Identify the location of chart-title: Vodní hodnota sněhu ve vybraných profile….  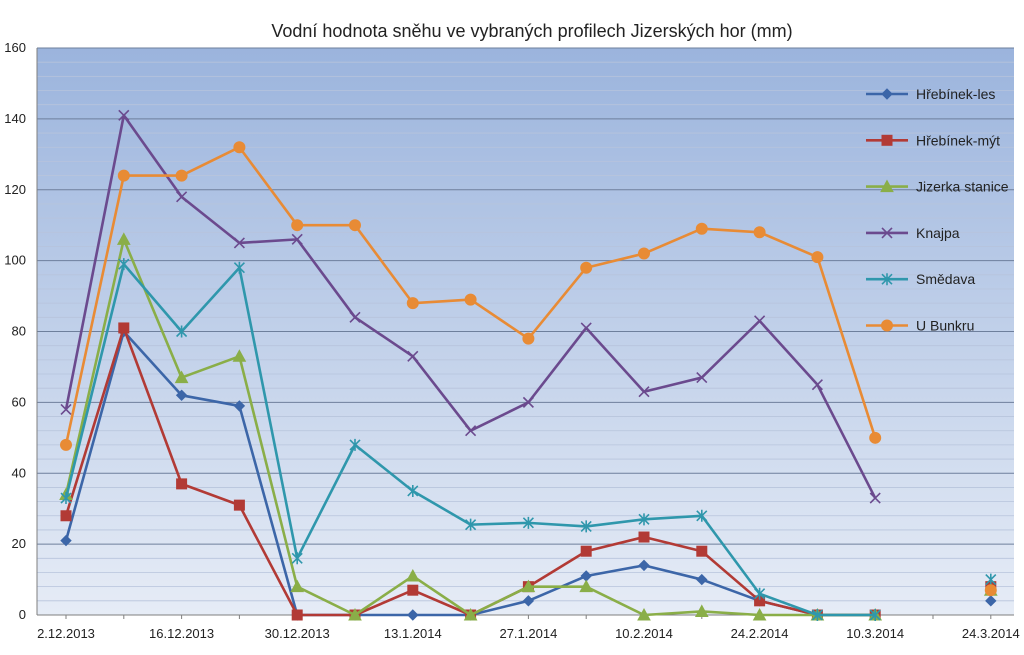
(531, 31).